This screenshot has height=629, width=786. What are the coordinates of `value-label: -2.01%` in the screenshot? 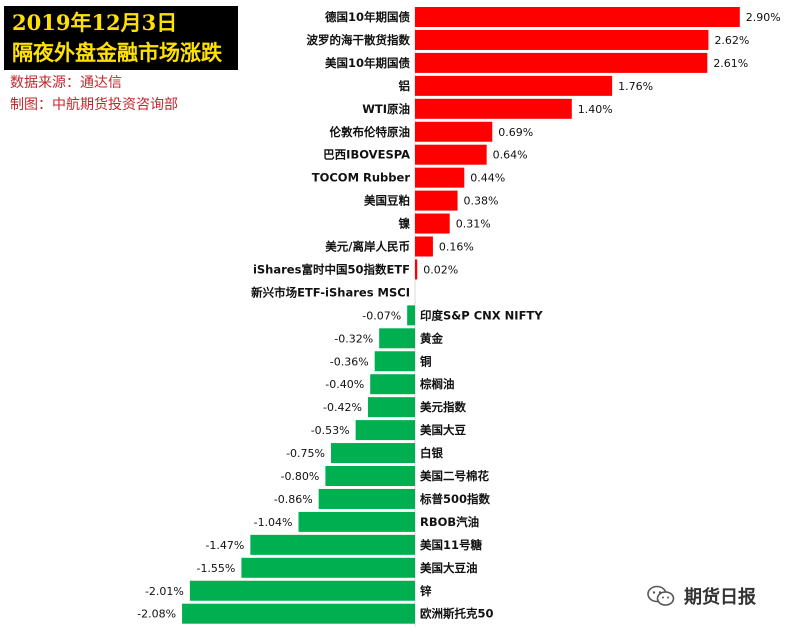 It's located at (164, 591).